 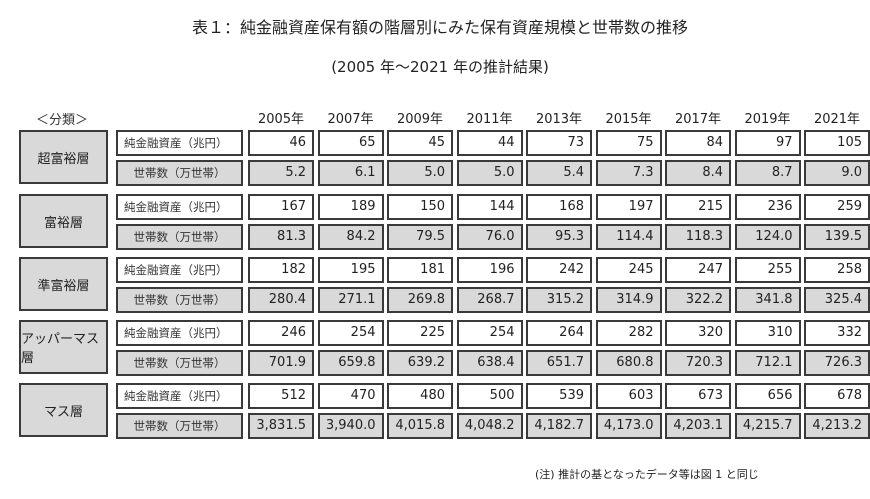 I want to click on table-cell: 76.0, so click(x=489, y=237).